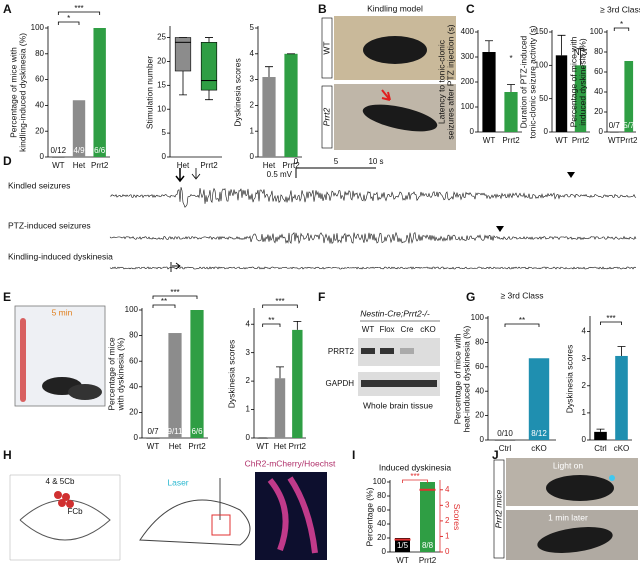 The width and height of the screenshot is (640, 566). I want to click on y-tick-label: 200, so click(468, 81).